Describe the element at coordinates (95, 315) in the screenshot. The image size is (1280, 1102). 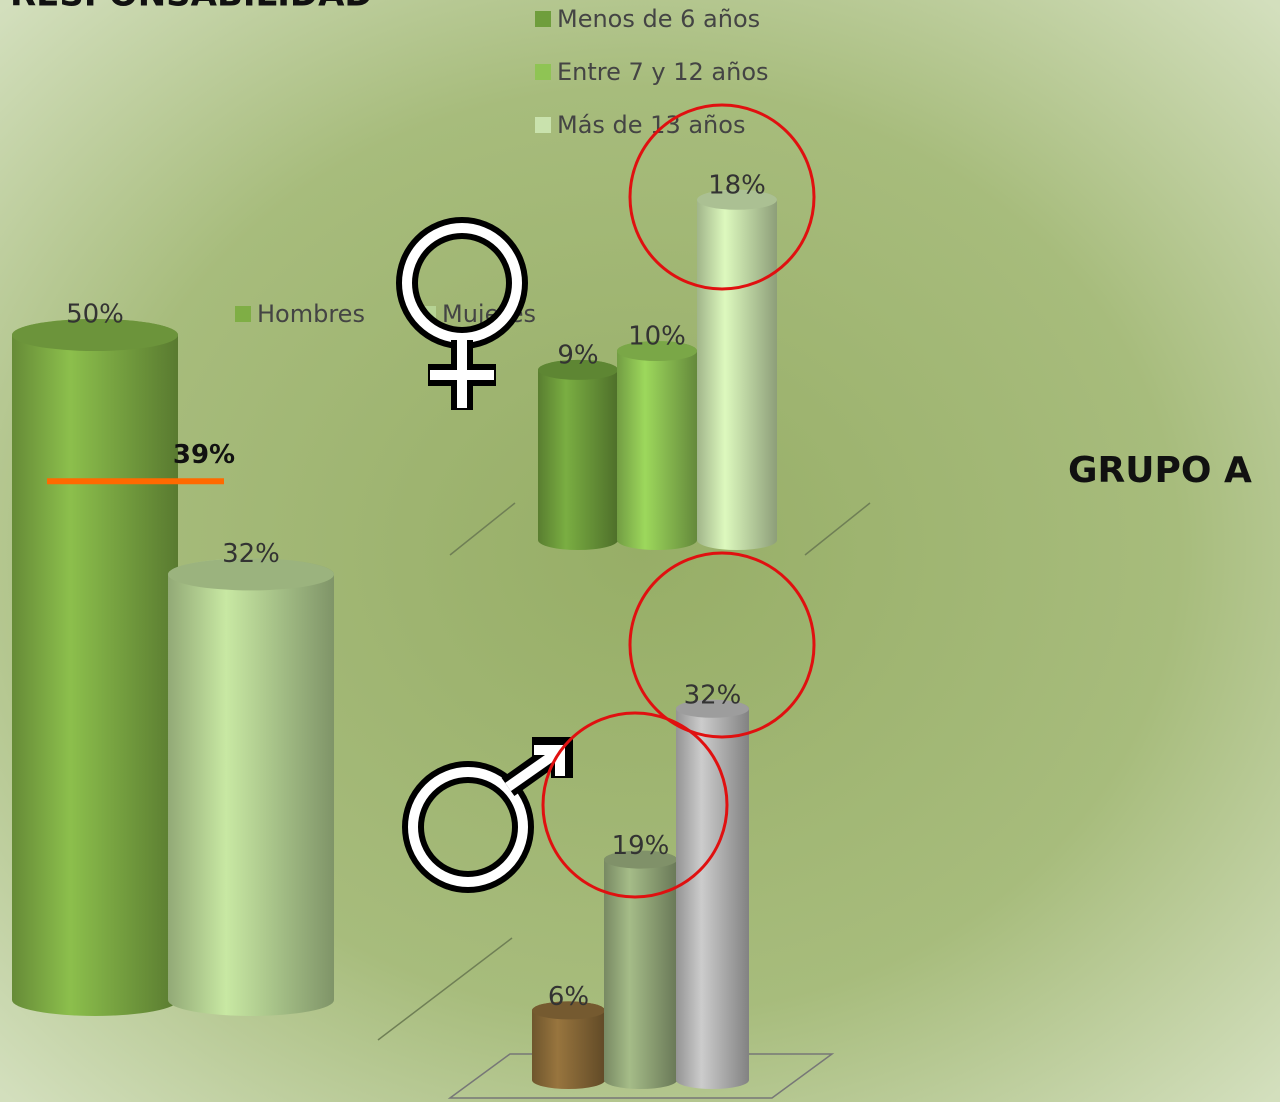
I see `value-label: 50%` at that location.